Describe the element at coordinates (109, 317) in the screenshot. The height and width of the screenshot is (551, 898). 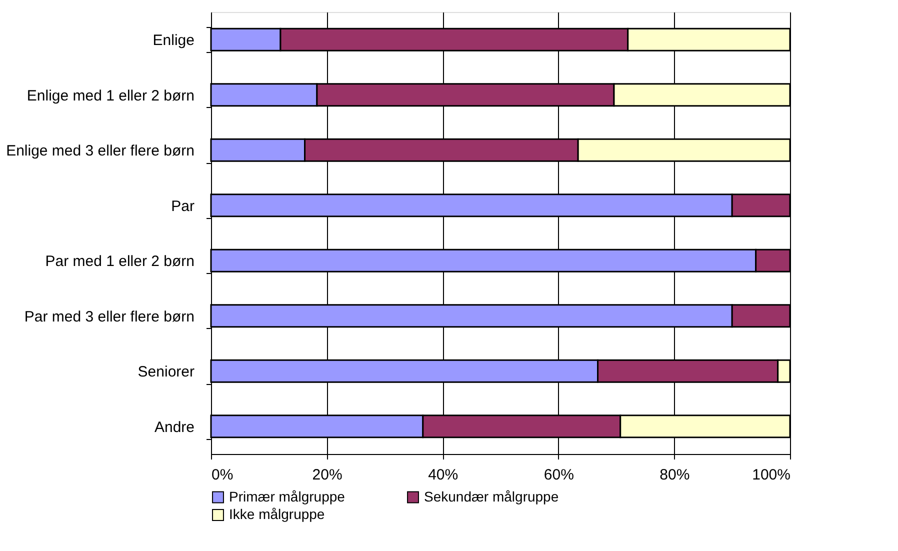
I see `y-tick-label: Par med 3 eller flere børn` at that location.